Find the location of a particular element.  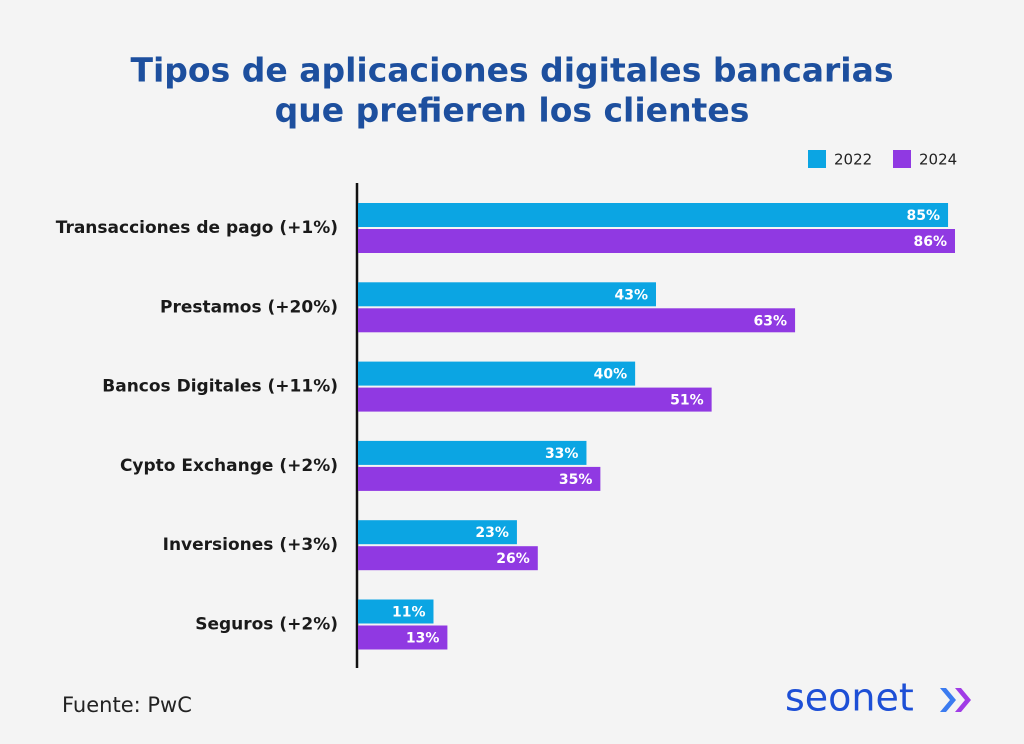

value-label: 86% is located at coordinates (930, 242).